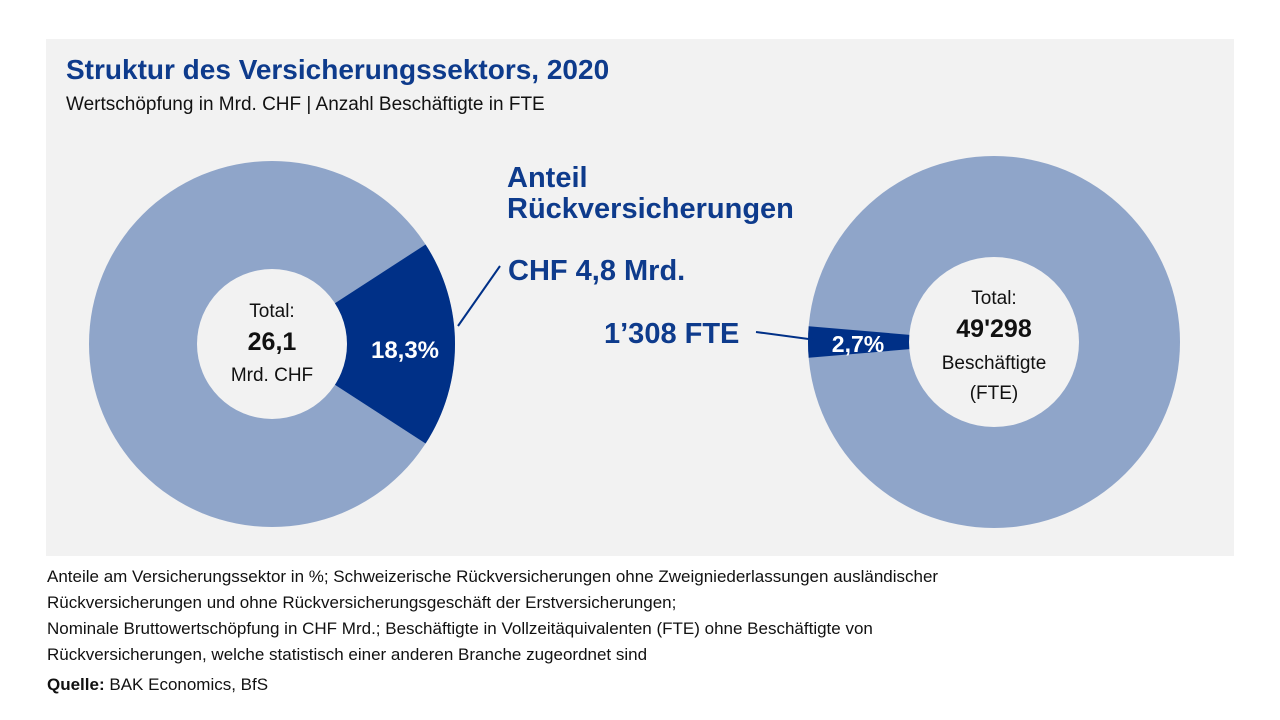  Describe the element at coordinates (994, 363) in the screenshot. I see `pie-right-center-unit: Beschäftigte` at that location.